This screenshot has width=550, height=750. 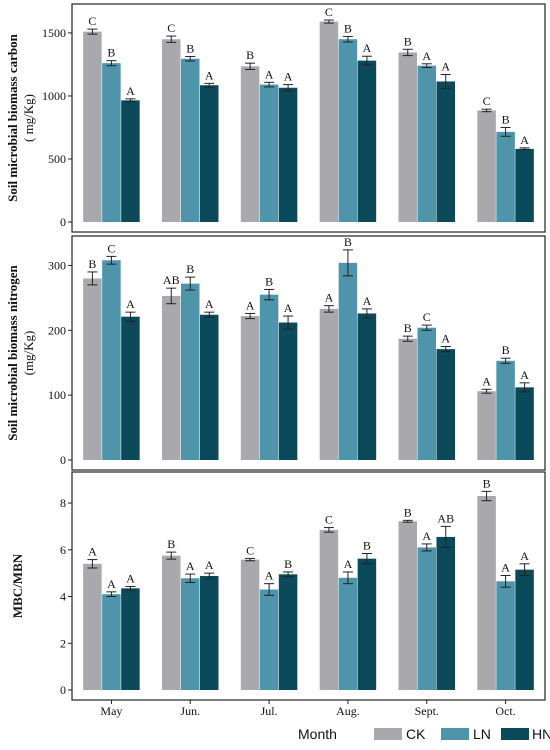 What do you see at coordinates (541, 734) in the screenshot?
I see `legend-label-hn: HN` at bounding box center [541, 734].